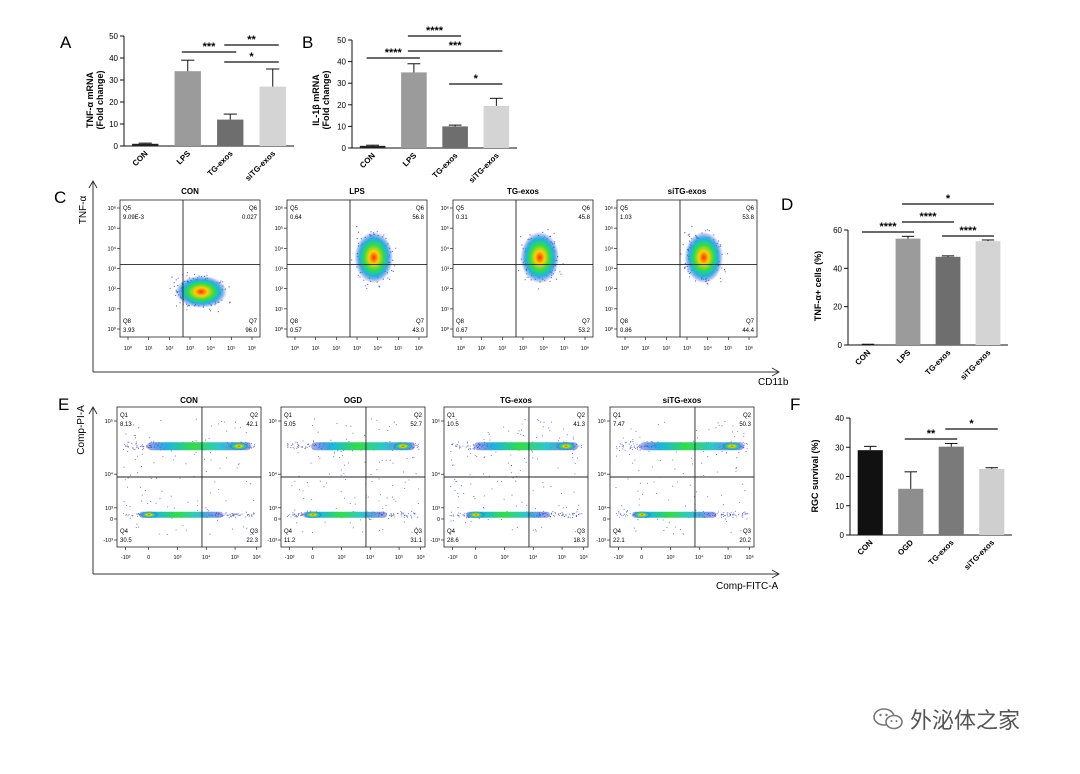 This screenshot has width=1080, height=774. Describe the element at coordinates (134, 218) in the screenshot. I see `quadrant-value: 9.09E-3` at that location.